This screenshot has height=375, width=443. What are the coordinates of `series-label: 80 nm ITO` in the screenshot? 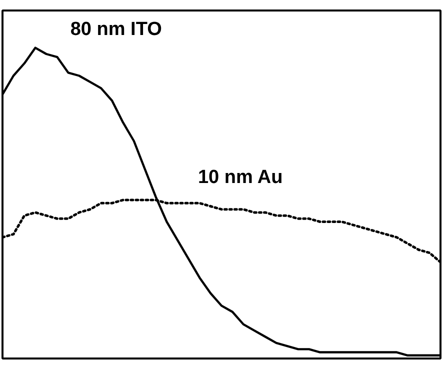 It's located at (116, 29).